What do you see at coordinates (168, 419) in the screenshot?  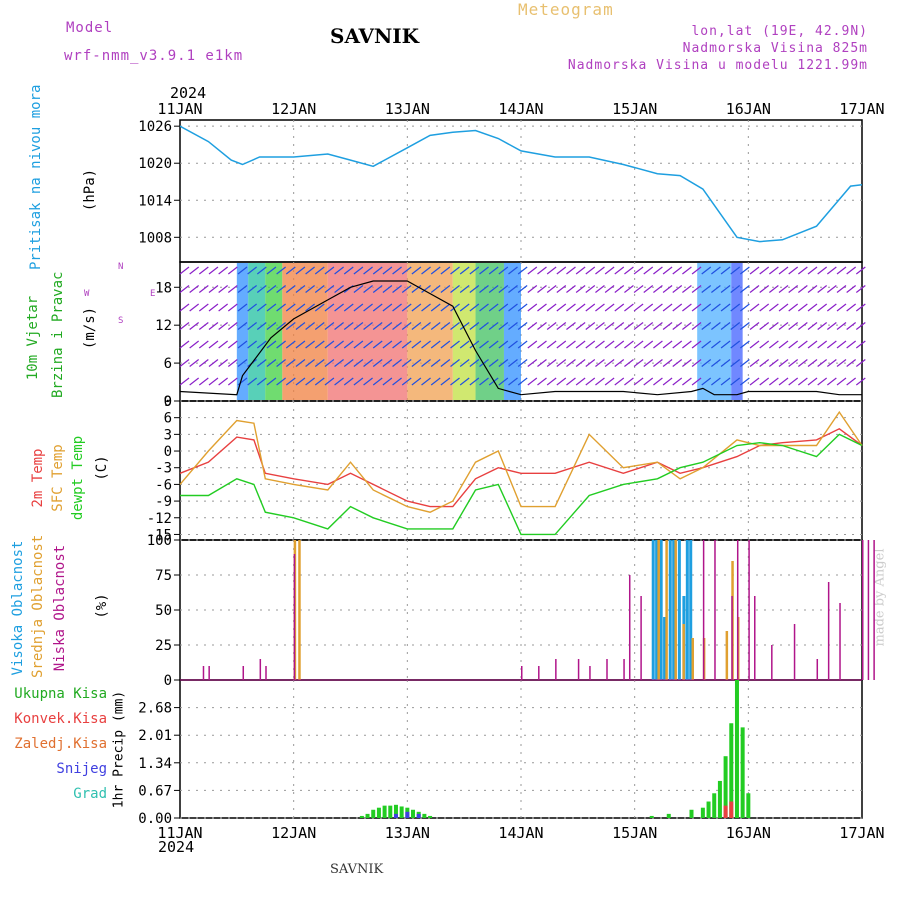 I see `y-tick-label: 6` at bounding box center [168, 419].